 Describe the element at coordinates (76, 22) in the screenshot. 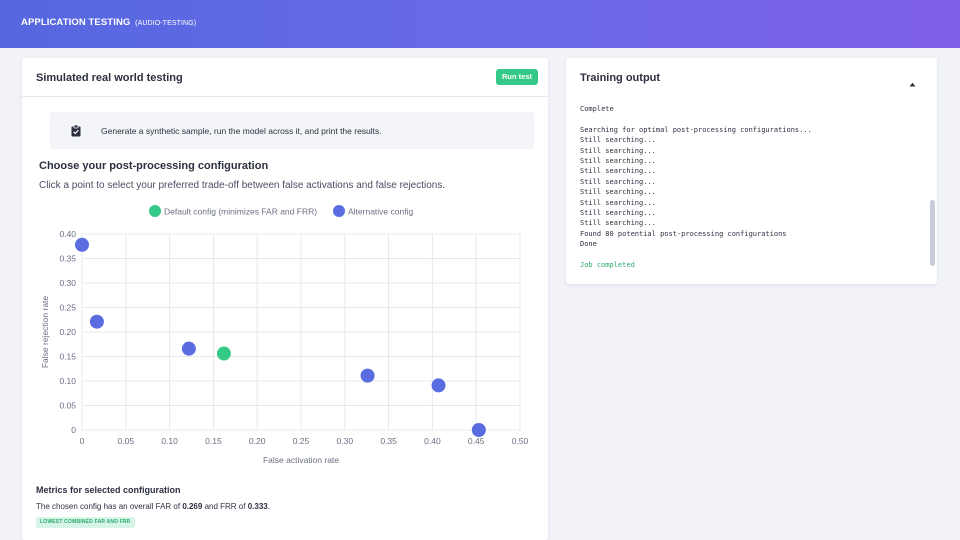

I see `app-title-text: APPLICATION TESTING` at that location.